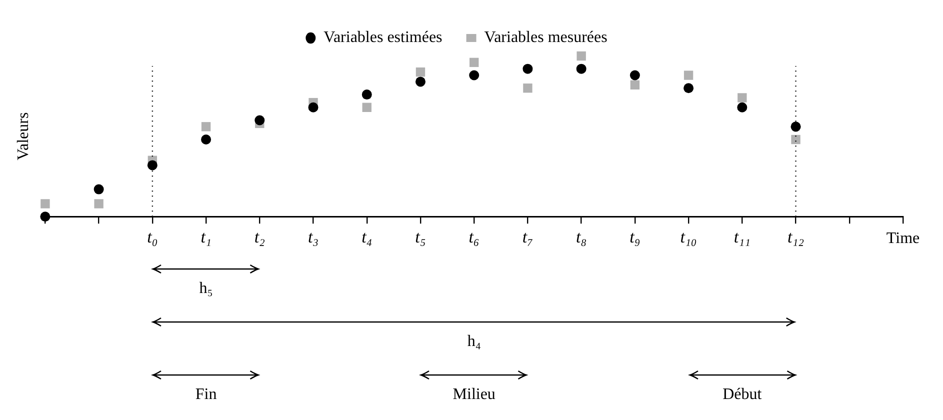 The width and height of the screenshot is (943, 420). Describe the element at coordinates (420, 236) in the screenshot. I see `x-tick-label: t₅` at that location.